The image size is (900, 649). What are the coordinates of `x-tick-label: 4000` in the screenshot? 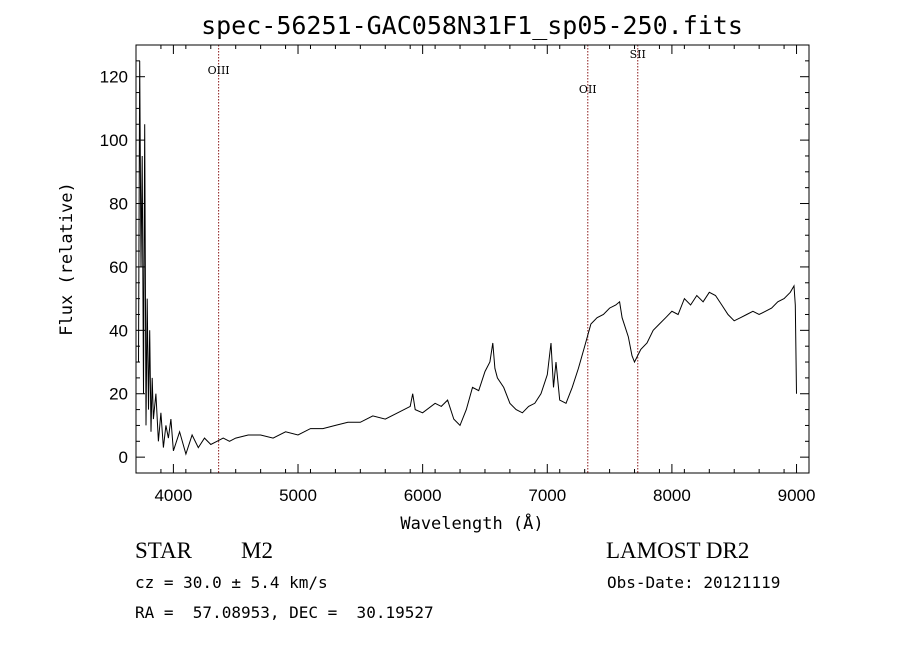 It's located at (173, 495).